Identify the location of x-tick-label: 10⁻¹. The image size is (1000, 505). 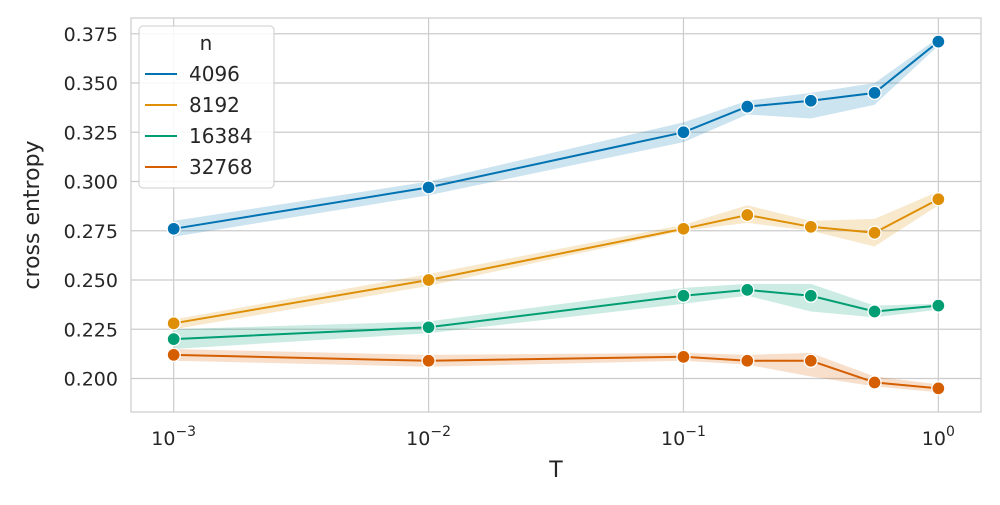
(683, 437).